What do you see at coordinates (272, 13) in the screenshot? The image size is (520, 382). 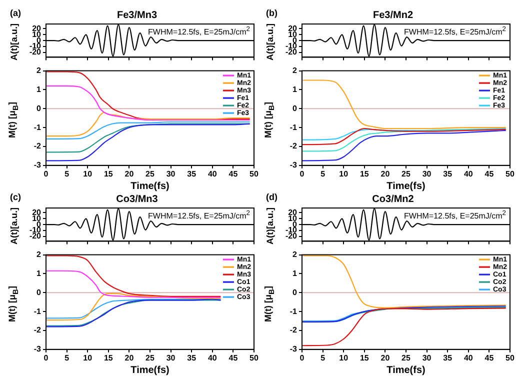 I see `text: (b)` at bounding box center [272, 13].